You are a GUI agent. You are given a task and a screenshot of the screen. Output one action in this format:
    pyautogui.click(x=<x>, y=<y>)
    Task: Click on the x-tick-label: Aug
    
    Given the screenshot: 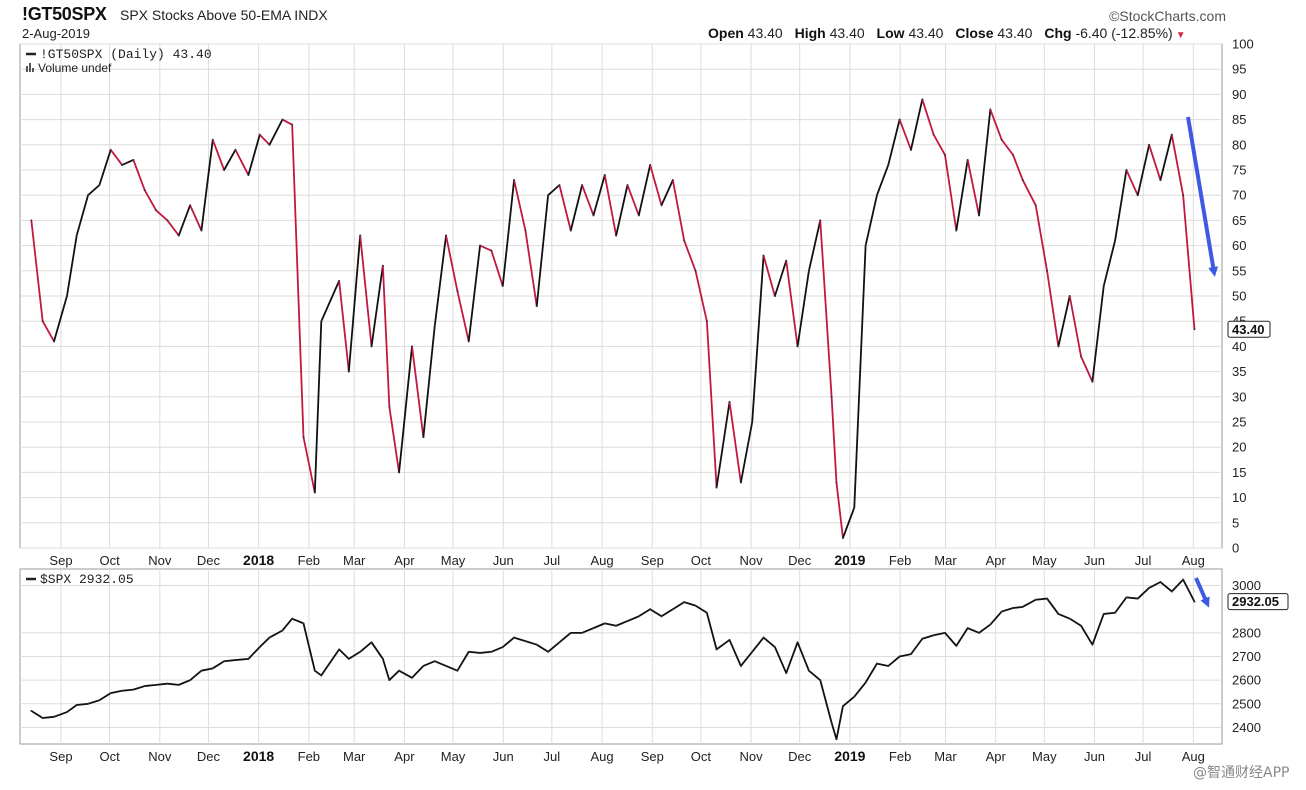 What is the action you would take?
    pyautogui.click(x=601, y=756)
    